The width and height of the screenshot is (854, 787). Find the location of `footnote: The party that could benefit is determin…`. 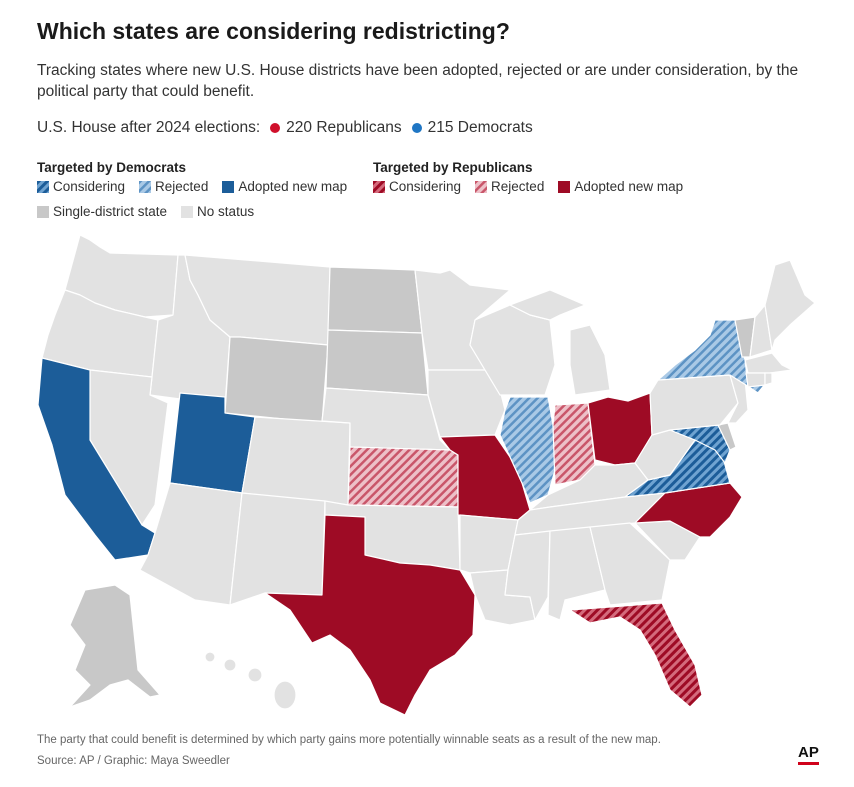

footnote: The party that could benefit is determin… is located at coordinates (349, 740).